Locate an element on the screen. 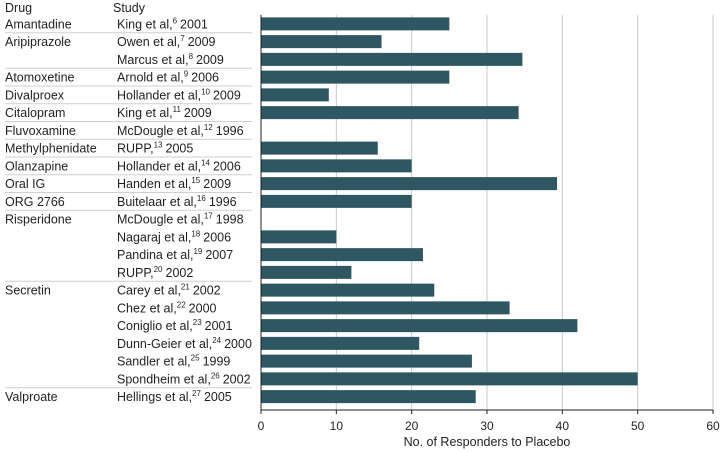 This screenshot has width=721, height=452. study-name: RUPP, is located at coordinates (135, 273).